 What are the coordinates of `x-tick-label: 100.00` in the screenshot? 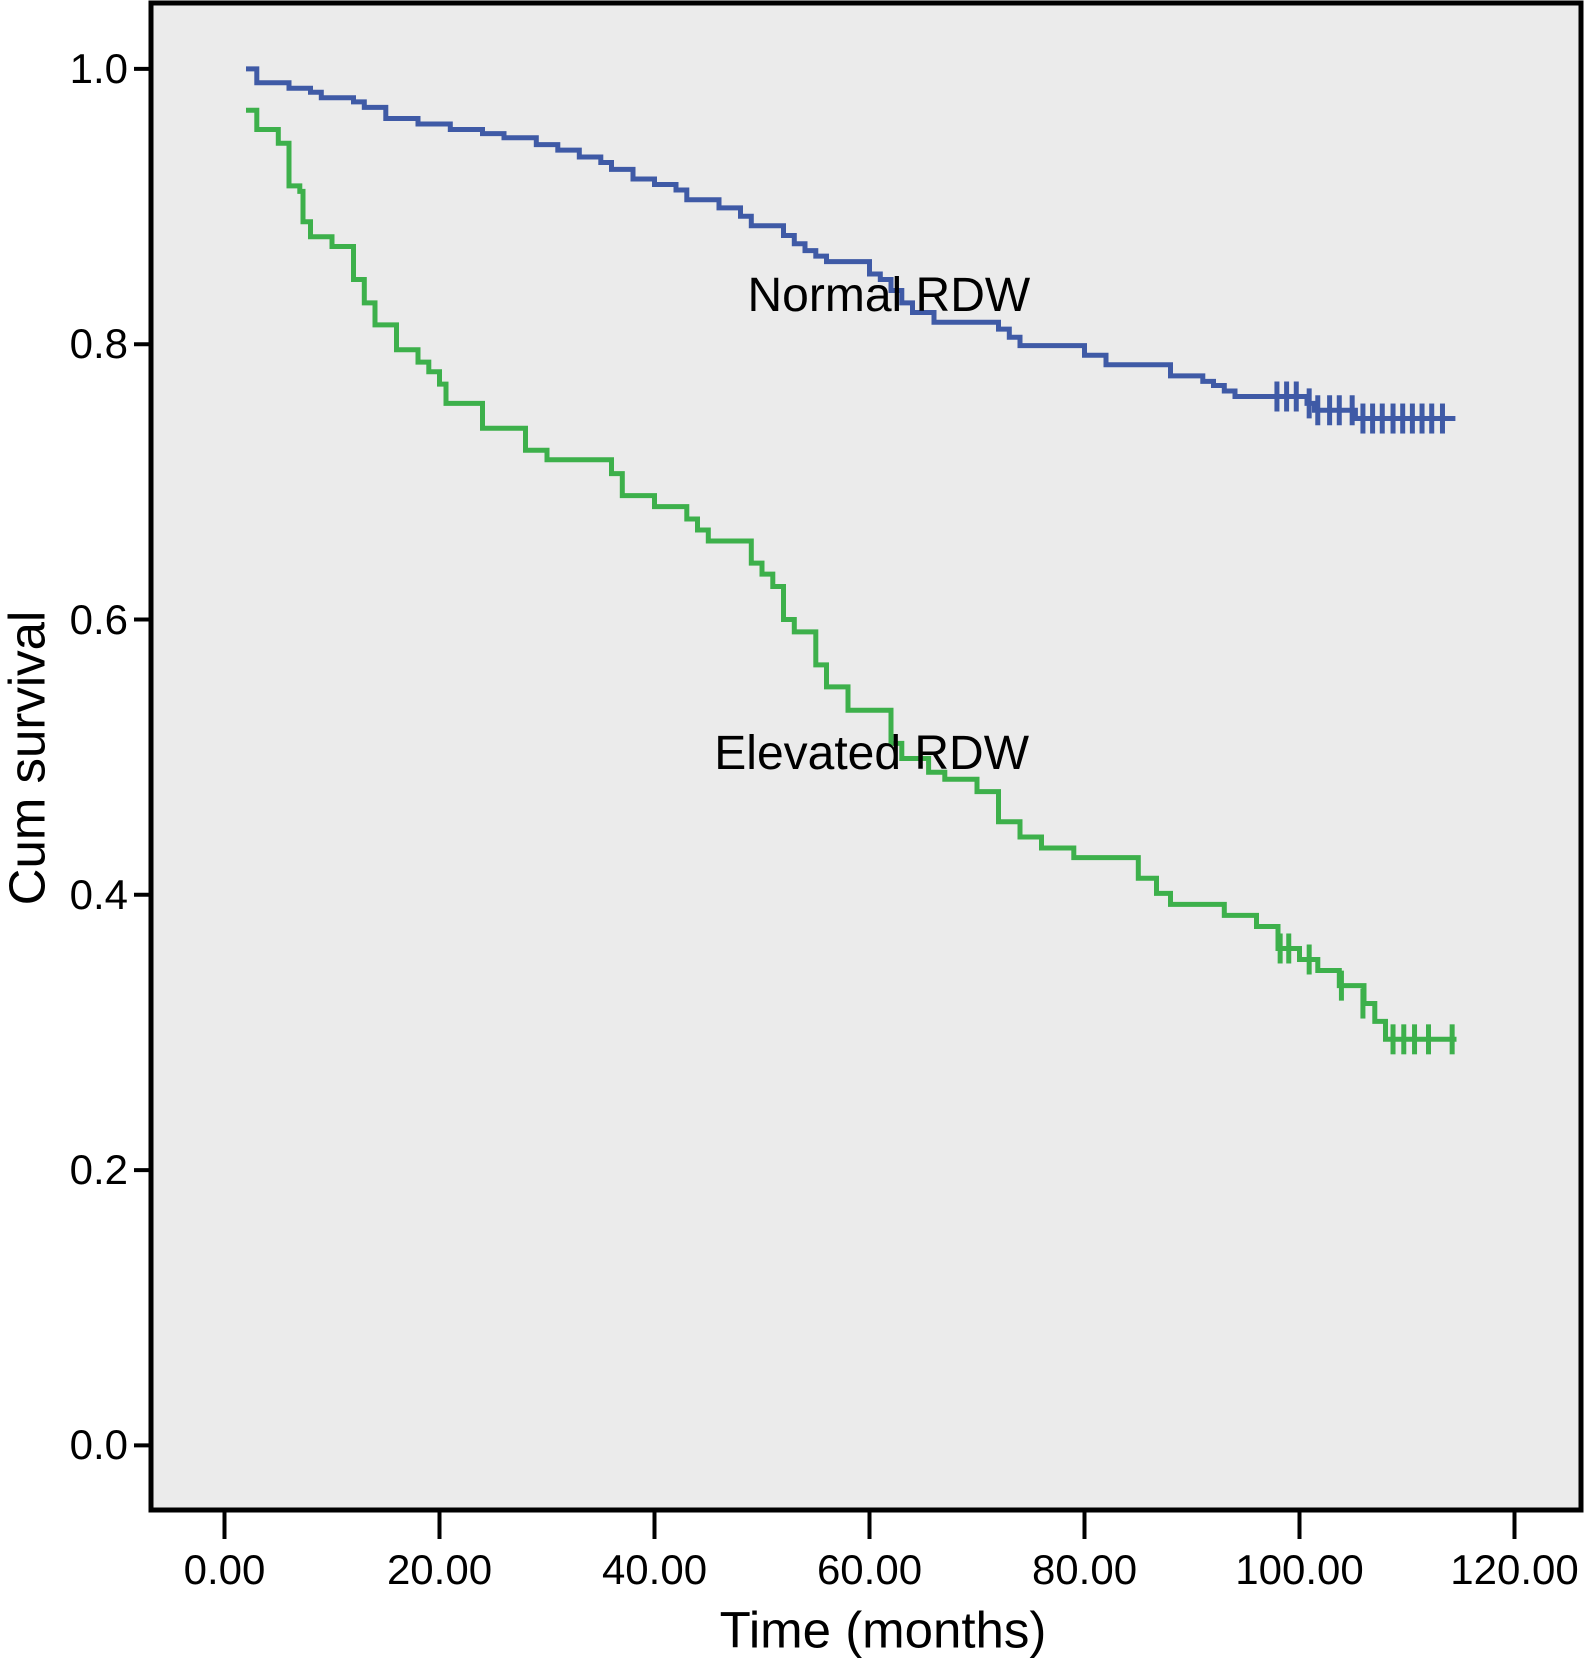 It's located at (1299, 1569).